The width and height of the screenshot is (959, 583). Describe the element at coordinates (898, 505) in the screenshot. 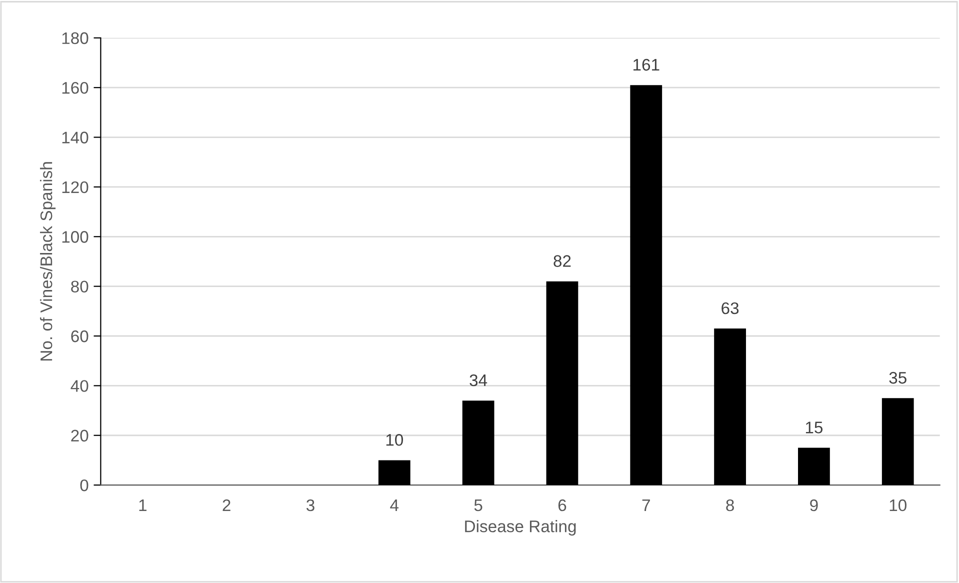

I see `x-tick-label: 10` at that location.